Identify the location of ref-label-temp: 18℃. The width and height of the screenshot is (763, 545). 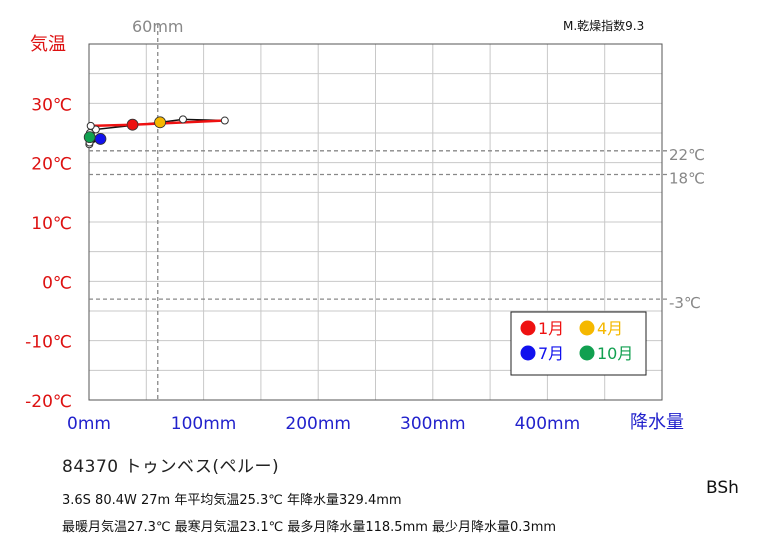
(687, 179).